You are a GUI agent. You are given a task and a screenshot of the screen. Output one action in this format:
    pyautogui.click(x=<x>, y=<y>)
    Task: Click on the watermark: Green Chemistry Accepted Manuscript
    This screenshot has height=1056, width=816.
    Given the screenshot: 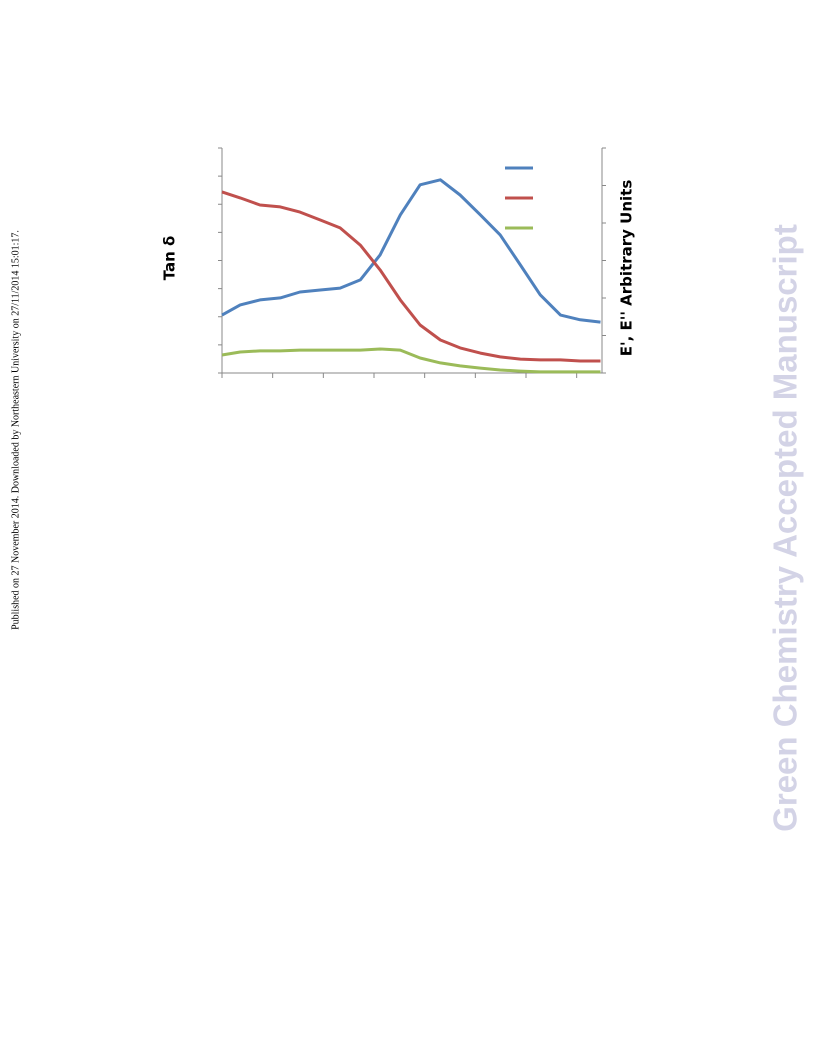 What is the action you would take?
    pyautogui.click(x=785, y=528)
    